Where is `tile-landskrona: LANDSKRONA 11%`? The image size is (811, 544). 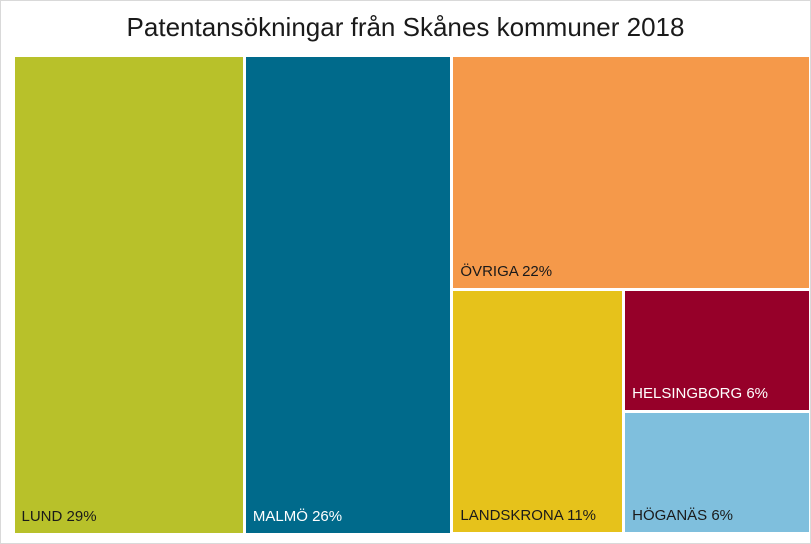 tile-landskrona: LANDSKRONA 11% is located at coordinates (538, 411).